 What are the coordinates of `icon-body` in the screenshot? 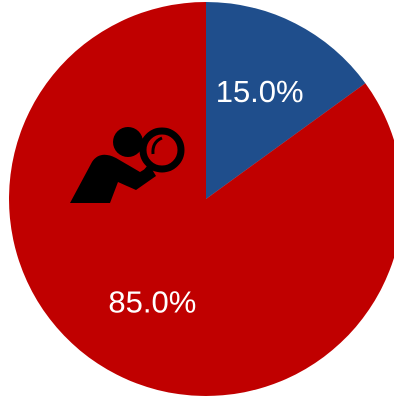 It's located at (113, 178).